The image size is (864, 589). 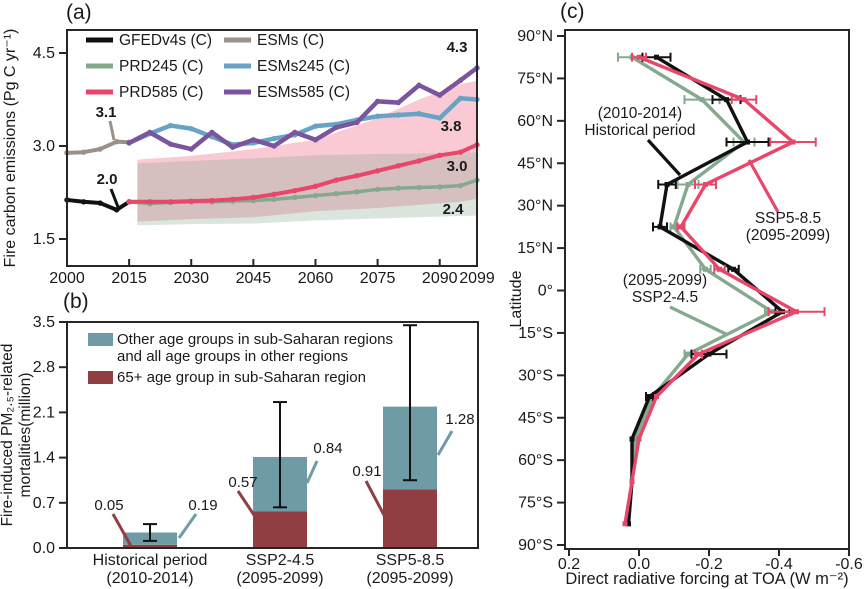 What do you see at coordinates (327, 448) in the screenshot?
I see `value-label: 0.84` at bounding box center [327, 448].